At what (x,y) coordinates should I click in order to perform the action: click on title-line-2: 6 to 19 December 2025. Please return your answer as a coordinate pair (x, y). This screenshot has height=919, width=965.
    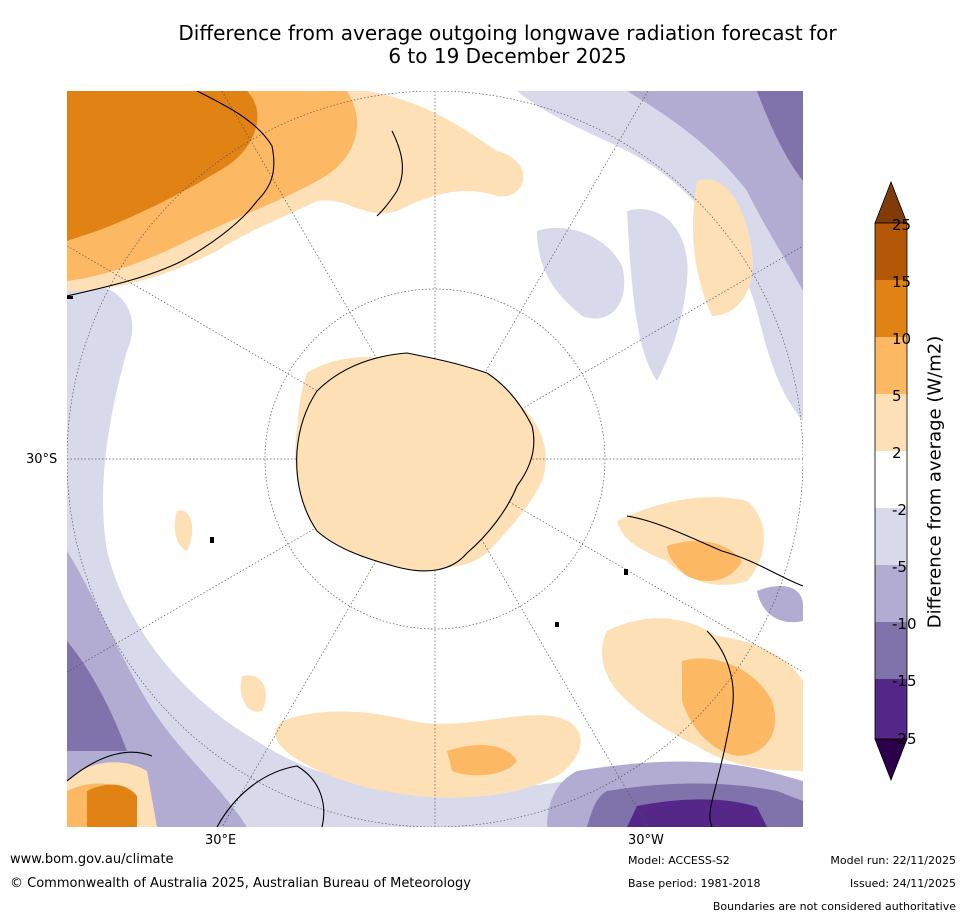
    Looking at the image, I should click on (507, 56).